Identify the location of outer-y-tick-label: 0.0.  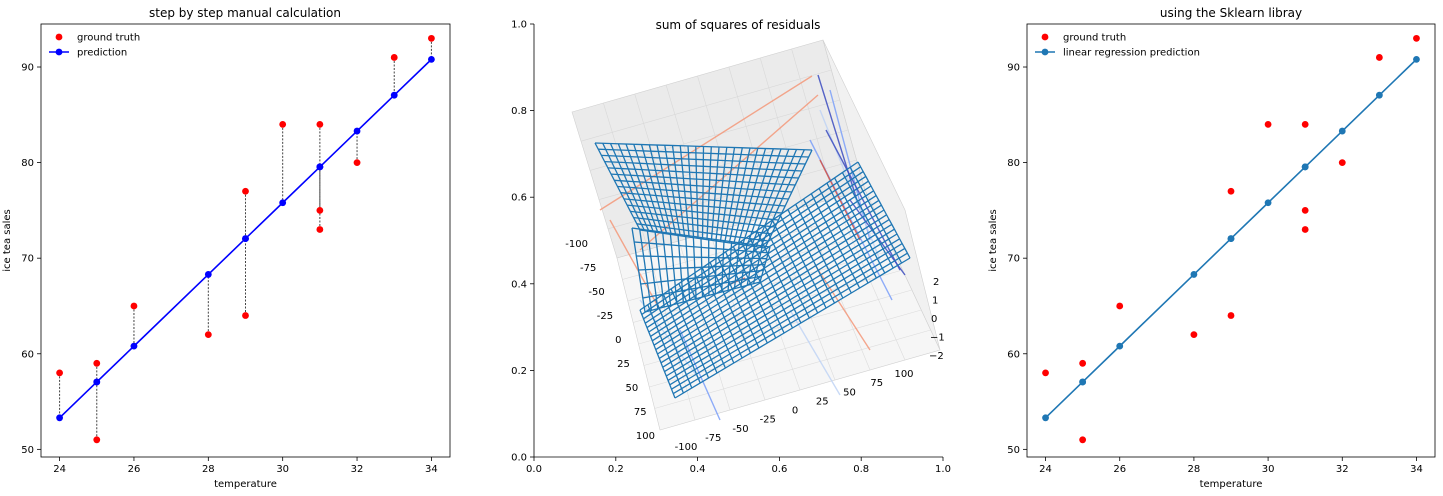
(519, 458).